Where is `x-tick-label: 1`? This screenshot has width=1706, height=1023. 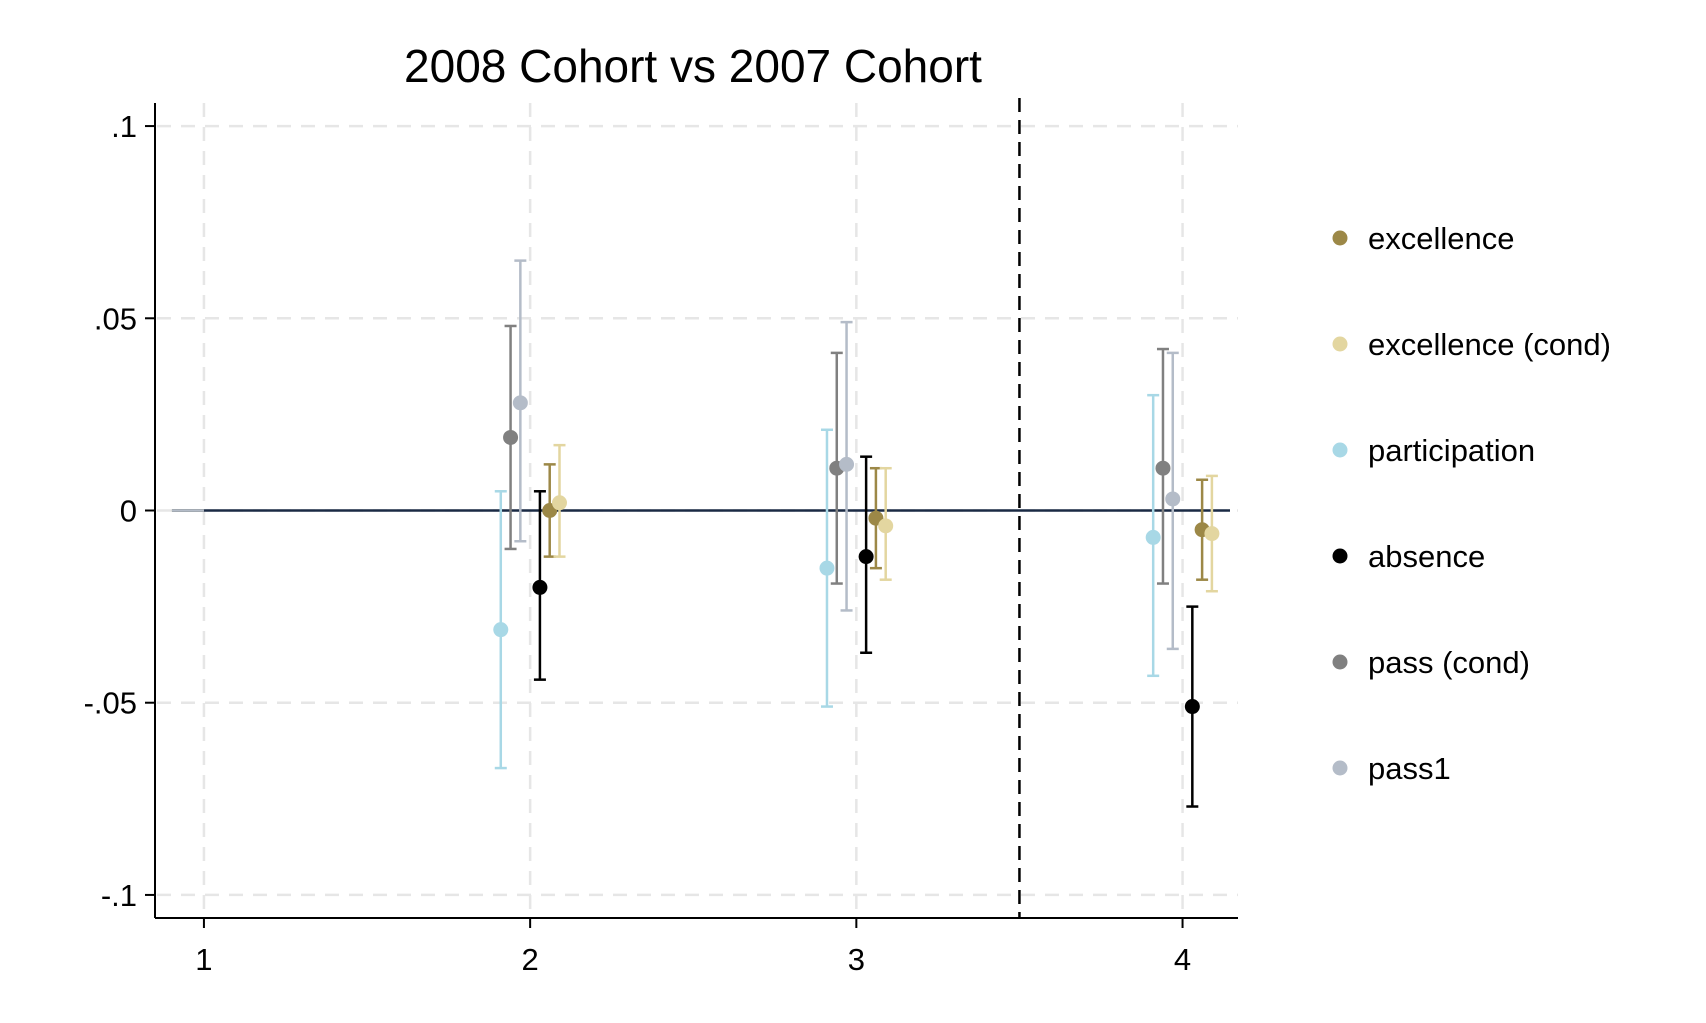 x-tick-label: 1 is located at coordinates (203, 959).